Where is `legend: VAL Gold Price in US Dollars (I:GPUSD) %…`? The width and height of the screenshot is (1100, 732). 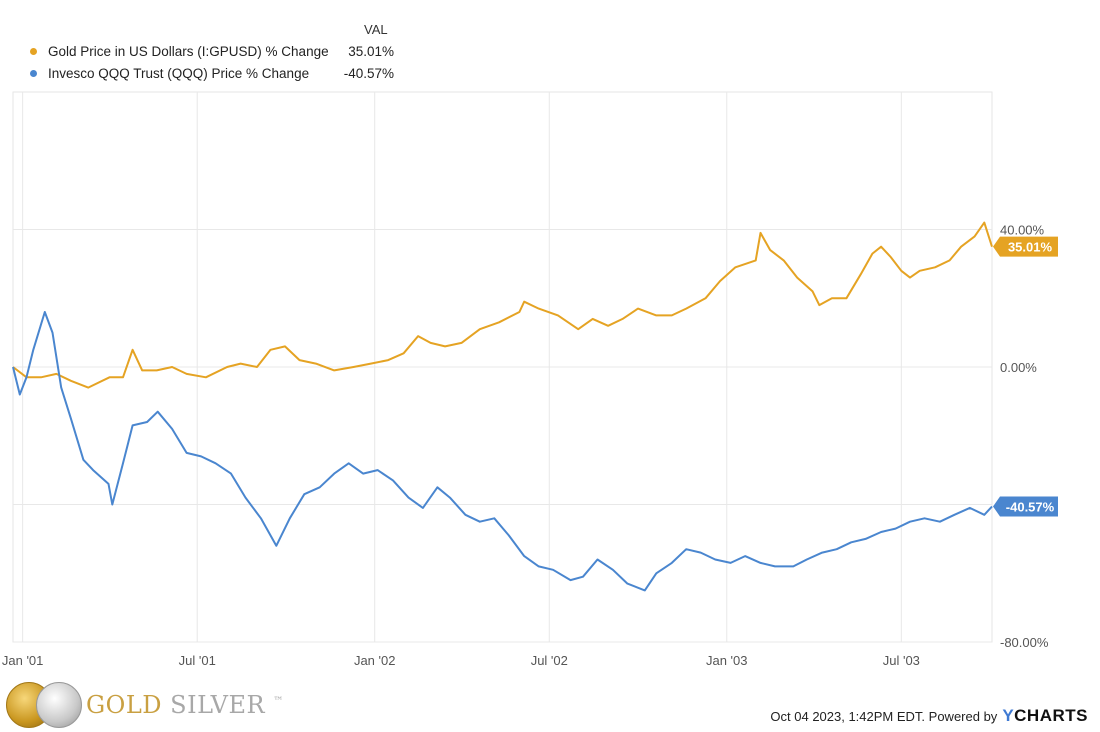
legend: VAL Gold Price in US Dollars (I:GPUSD) %… is located at coordinates (210, 45).